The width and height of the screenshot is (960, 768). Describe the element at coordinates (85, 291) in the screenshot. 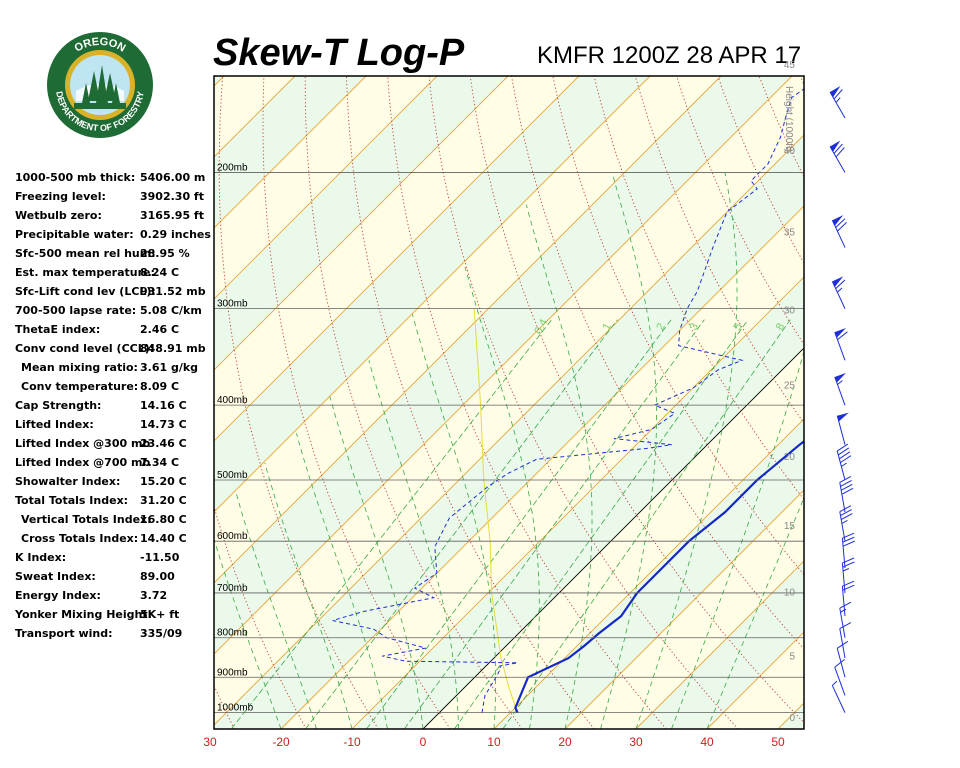

I see `stat-label: Sfc-Lift cond lev (LCL):` at that location.